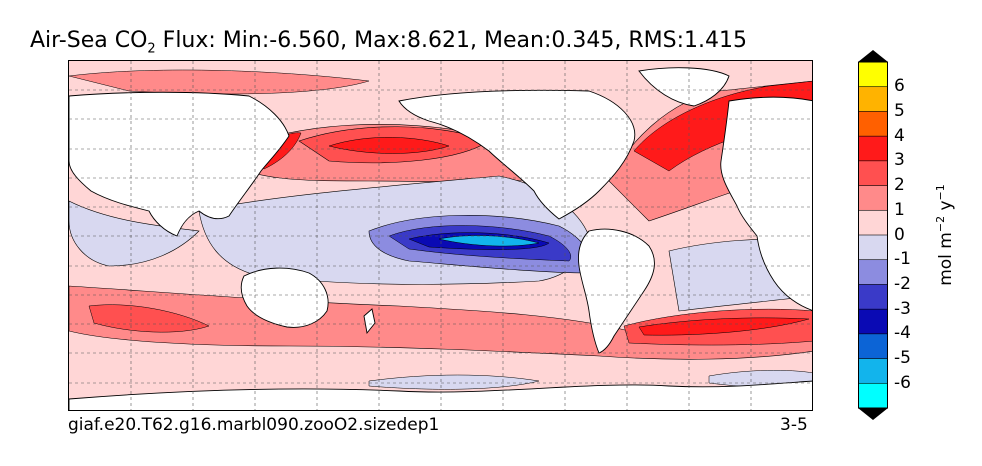 The width and height of the screenshot is (982, 466). What do you see at coordinates (454, 382) in the screenshot?
I see `flux-region-southern-ocean` at bounding box center [454, 382].